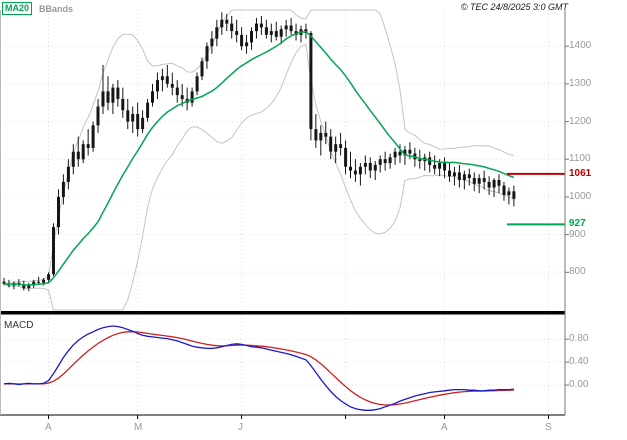 Image resolution: width=627 pixels, height=440 pixels. Describe the element at coordinates (579, 384) in the screenshot. I see `macd-axis-label: 0.00` at that location.